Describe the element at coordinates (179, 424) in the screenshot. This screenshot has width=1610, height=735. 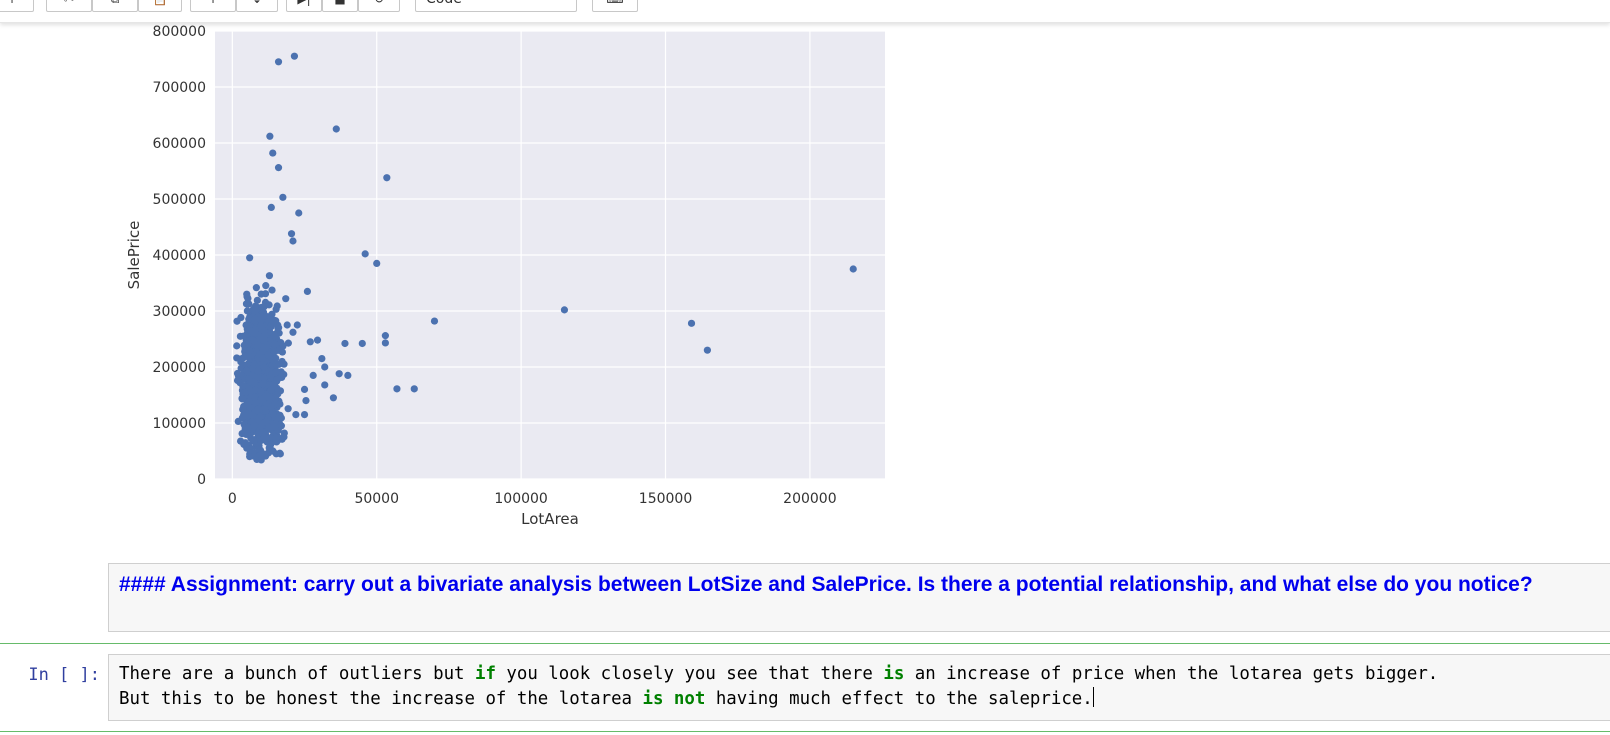
I see `y-tick-label: 100000` at that location.